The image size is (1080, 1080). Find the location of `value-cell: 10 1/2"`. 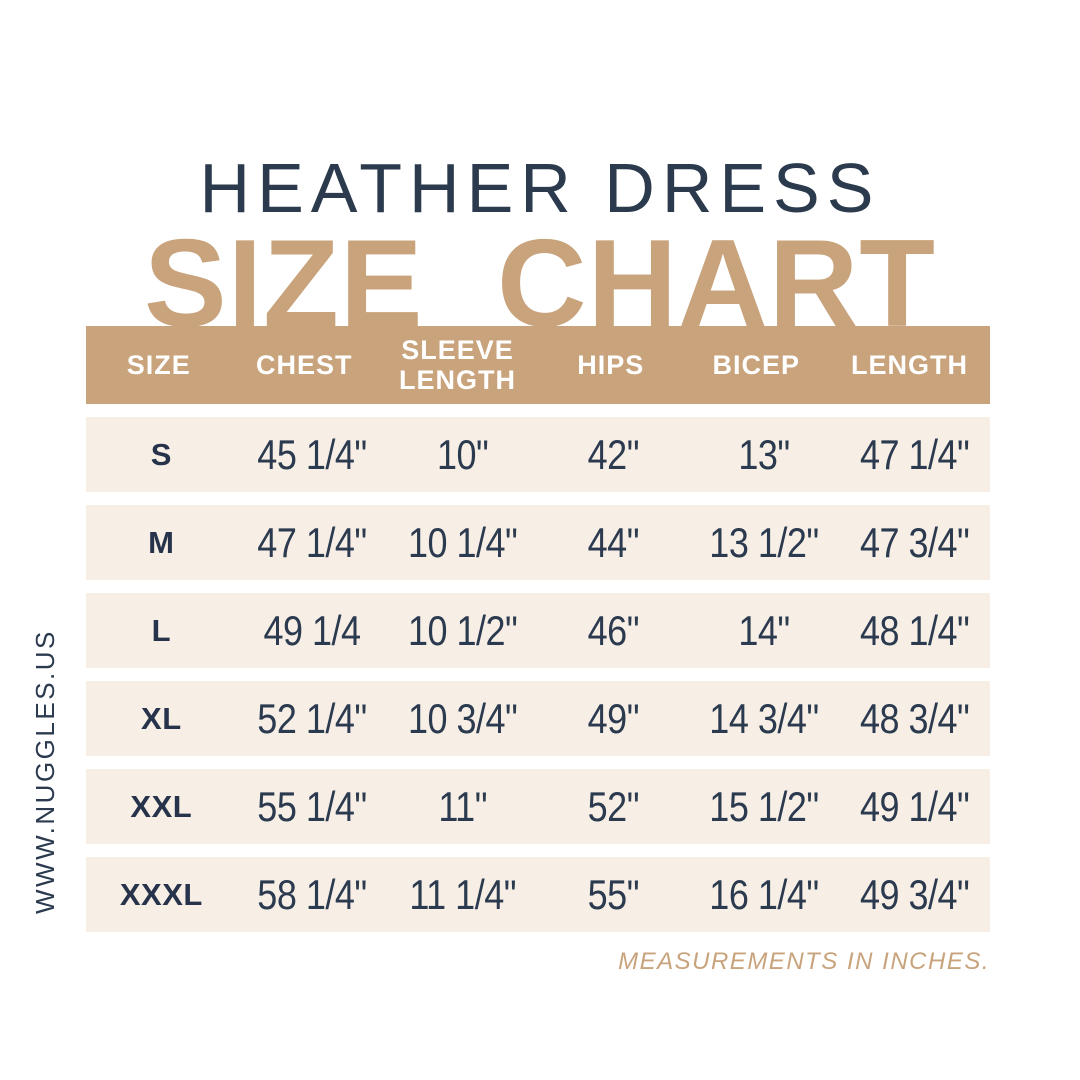

value-cell: 10 1/2" is located at coordinates (462, 630).